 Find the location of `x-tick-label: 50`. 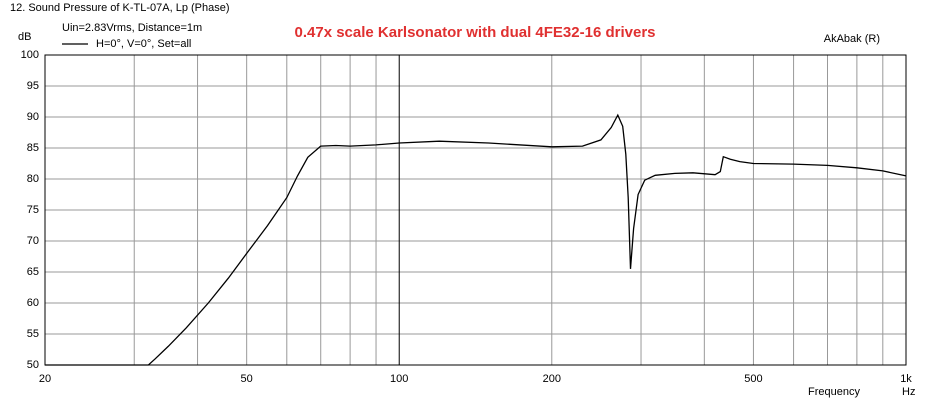

x-tick-label: 50 is located at coordinates (247, 379).